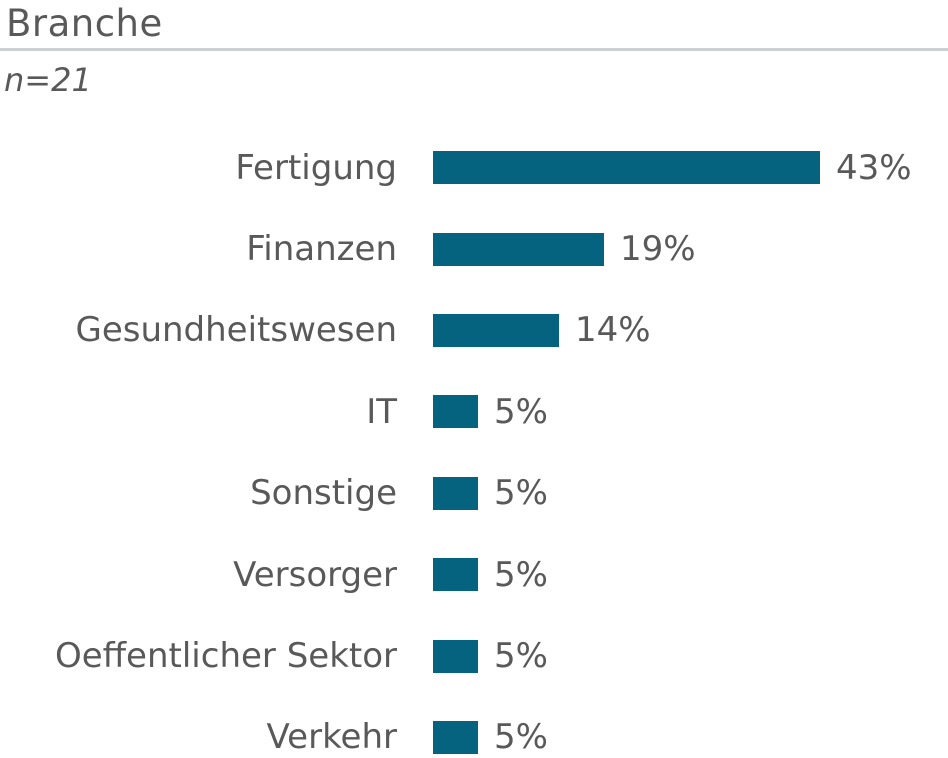  I want to click on category-label: Fertigung, so click(316, 167).